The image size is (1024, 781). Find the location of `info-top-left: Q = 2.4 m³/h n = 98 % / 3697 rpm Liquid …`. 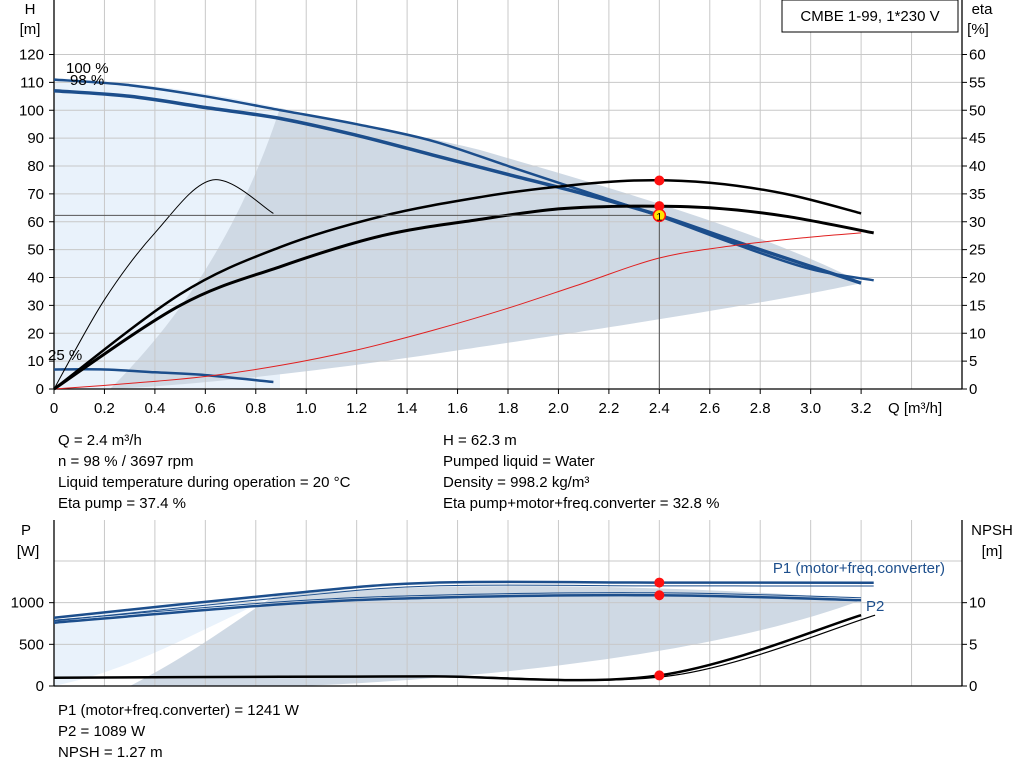

info-top-left: Q = 2.4 m³/h n = 98 % / 3697 rpm Liquid … is located at coordinates (204, 472).